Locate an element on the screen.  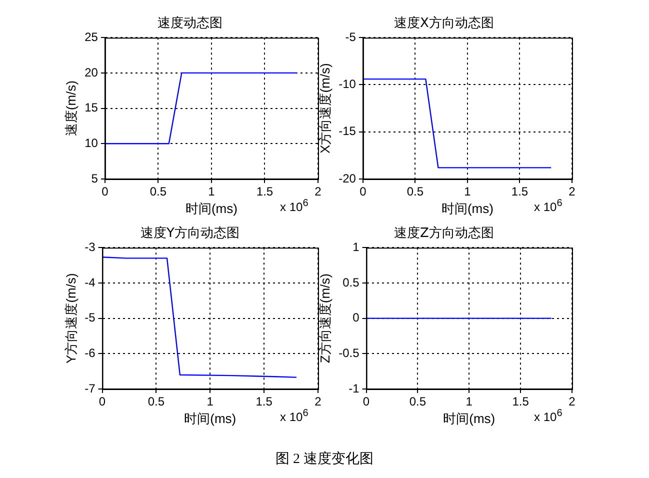
y-tick-label: 15 is located at coordinates (91, 107).